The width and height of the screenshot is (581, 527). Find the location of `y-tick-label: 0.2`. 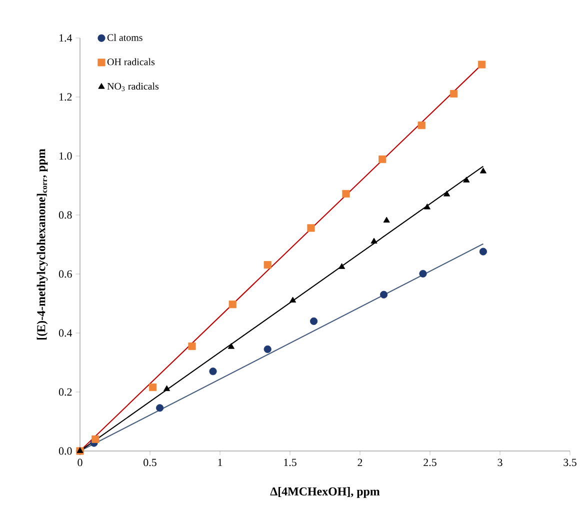

y-tick-label: 0.2 is located at coordinates (65, 392).